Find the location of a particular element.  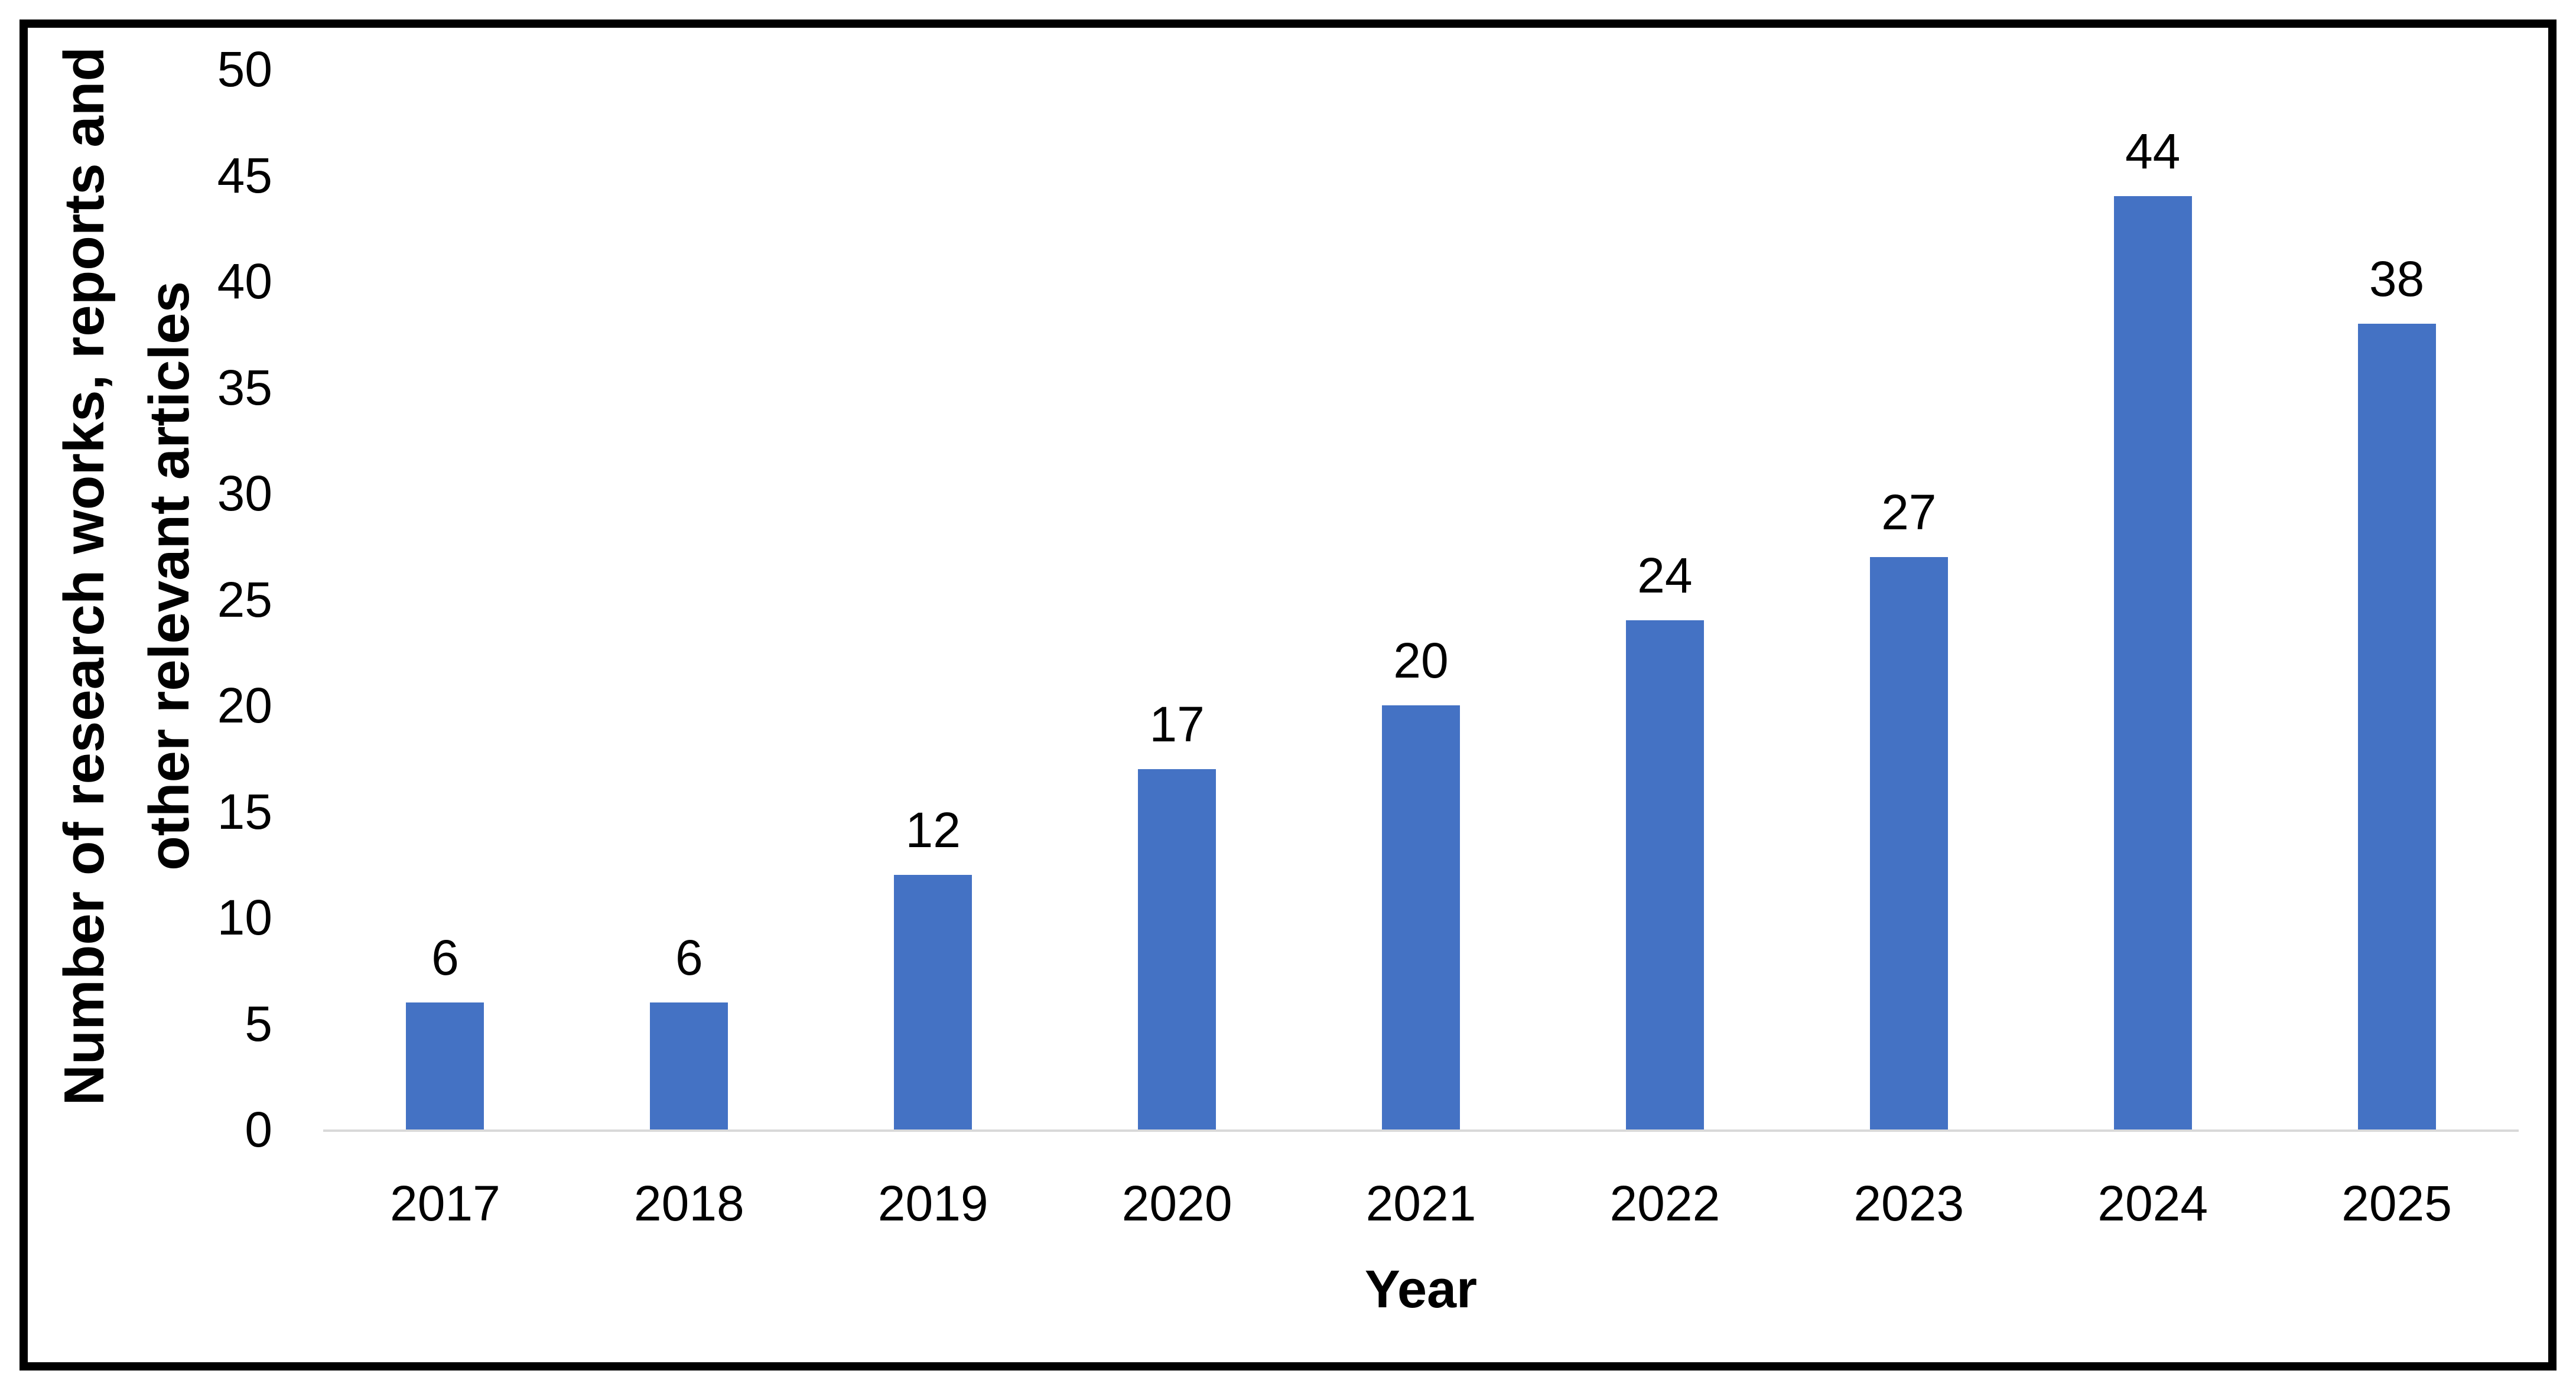

bar-group: 38 is located at coordinates (2397, 599).